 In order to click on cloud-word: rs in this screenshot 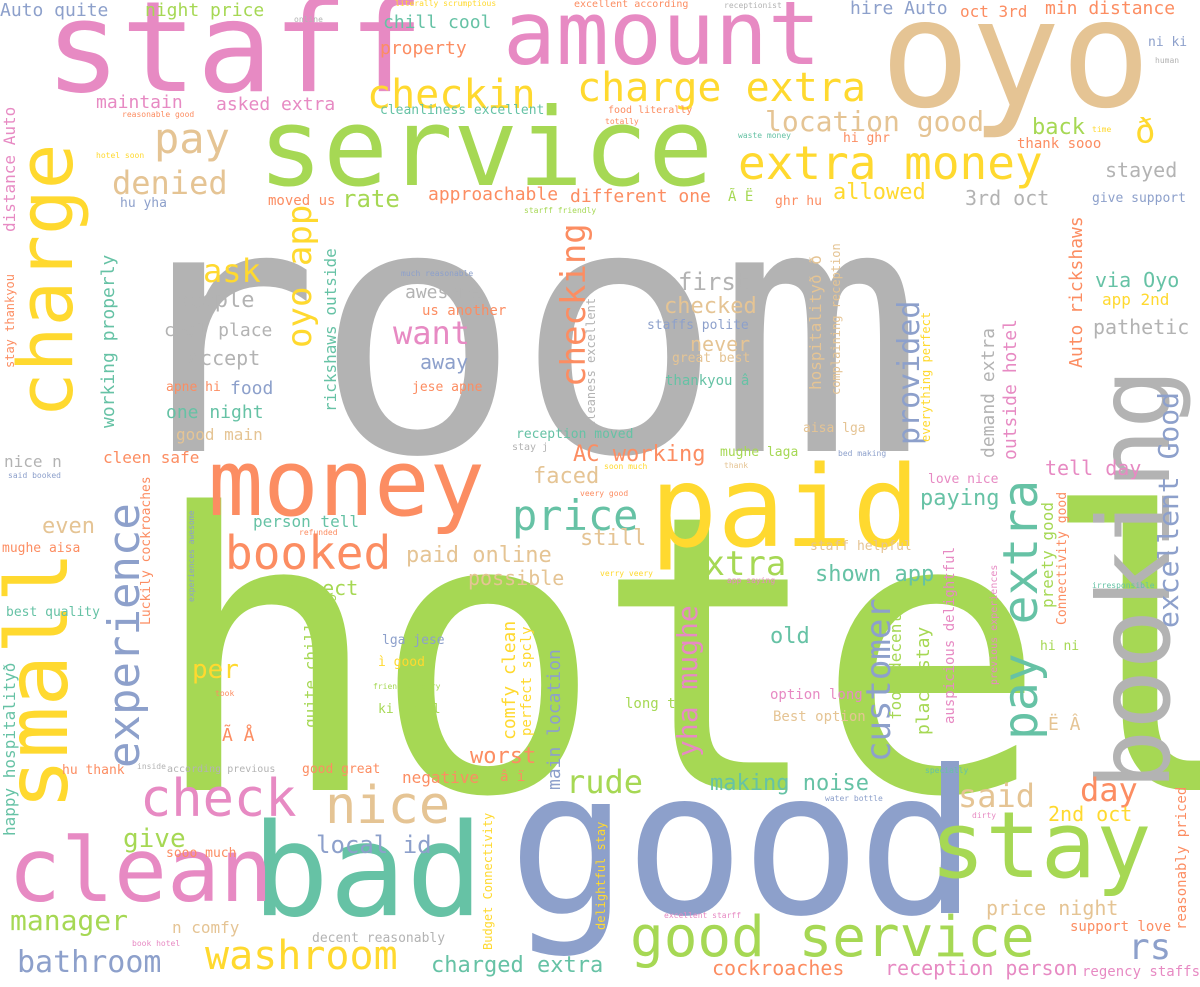, I will do `click(1150, 947)`.